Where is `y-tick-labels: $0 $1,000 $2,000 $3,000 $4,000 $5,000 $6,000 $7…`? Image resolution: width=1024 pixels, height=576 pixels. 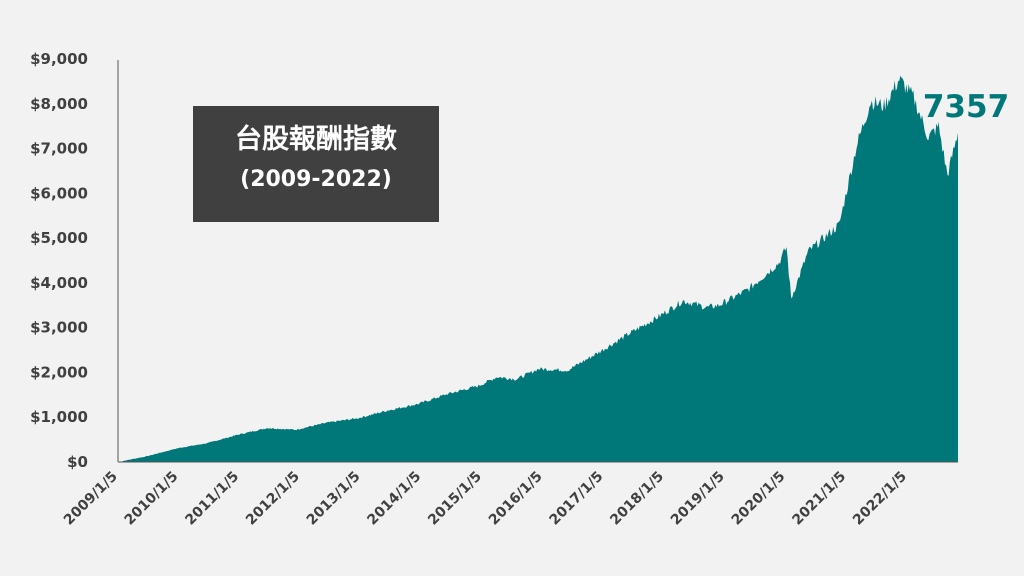
y-tick-labels: $0 $1,000 $2,000 $3,000 $4,000 $5,000 $6,000 $7… is located at coordinates (59, 260).